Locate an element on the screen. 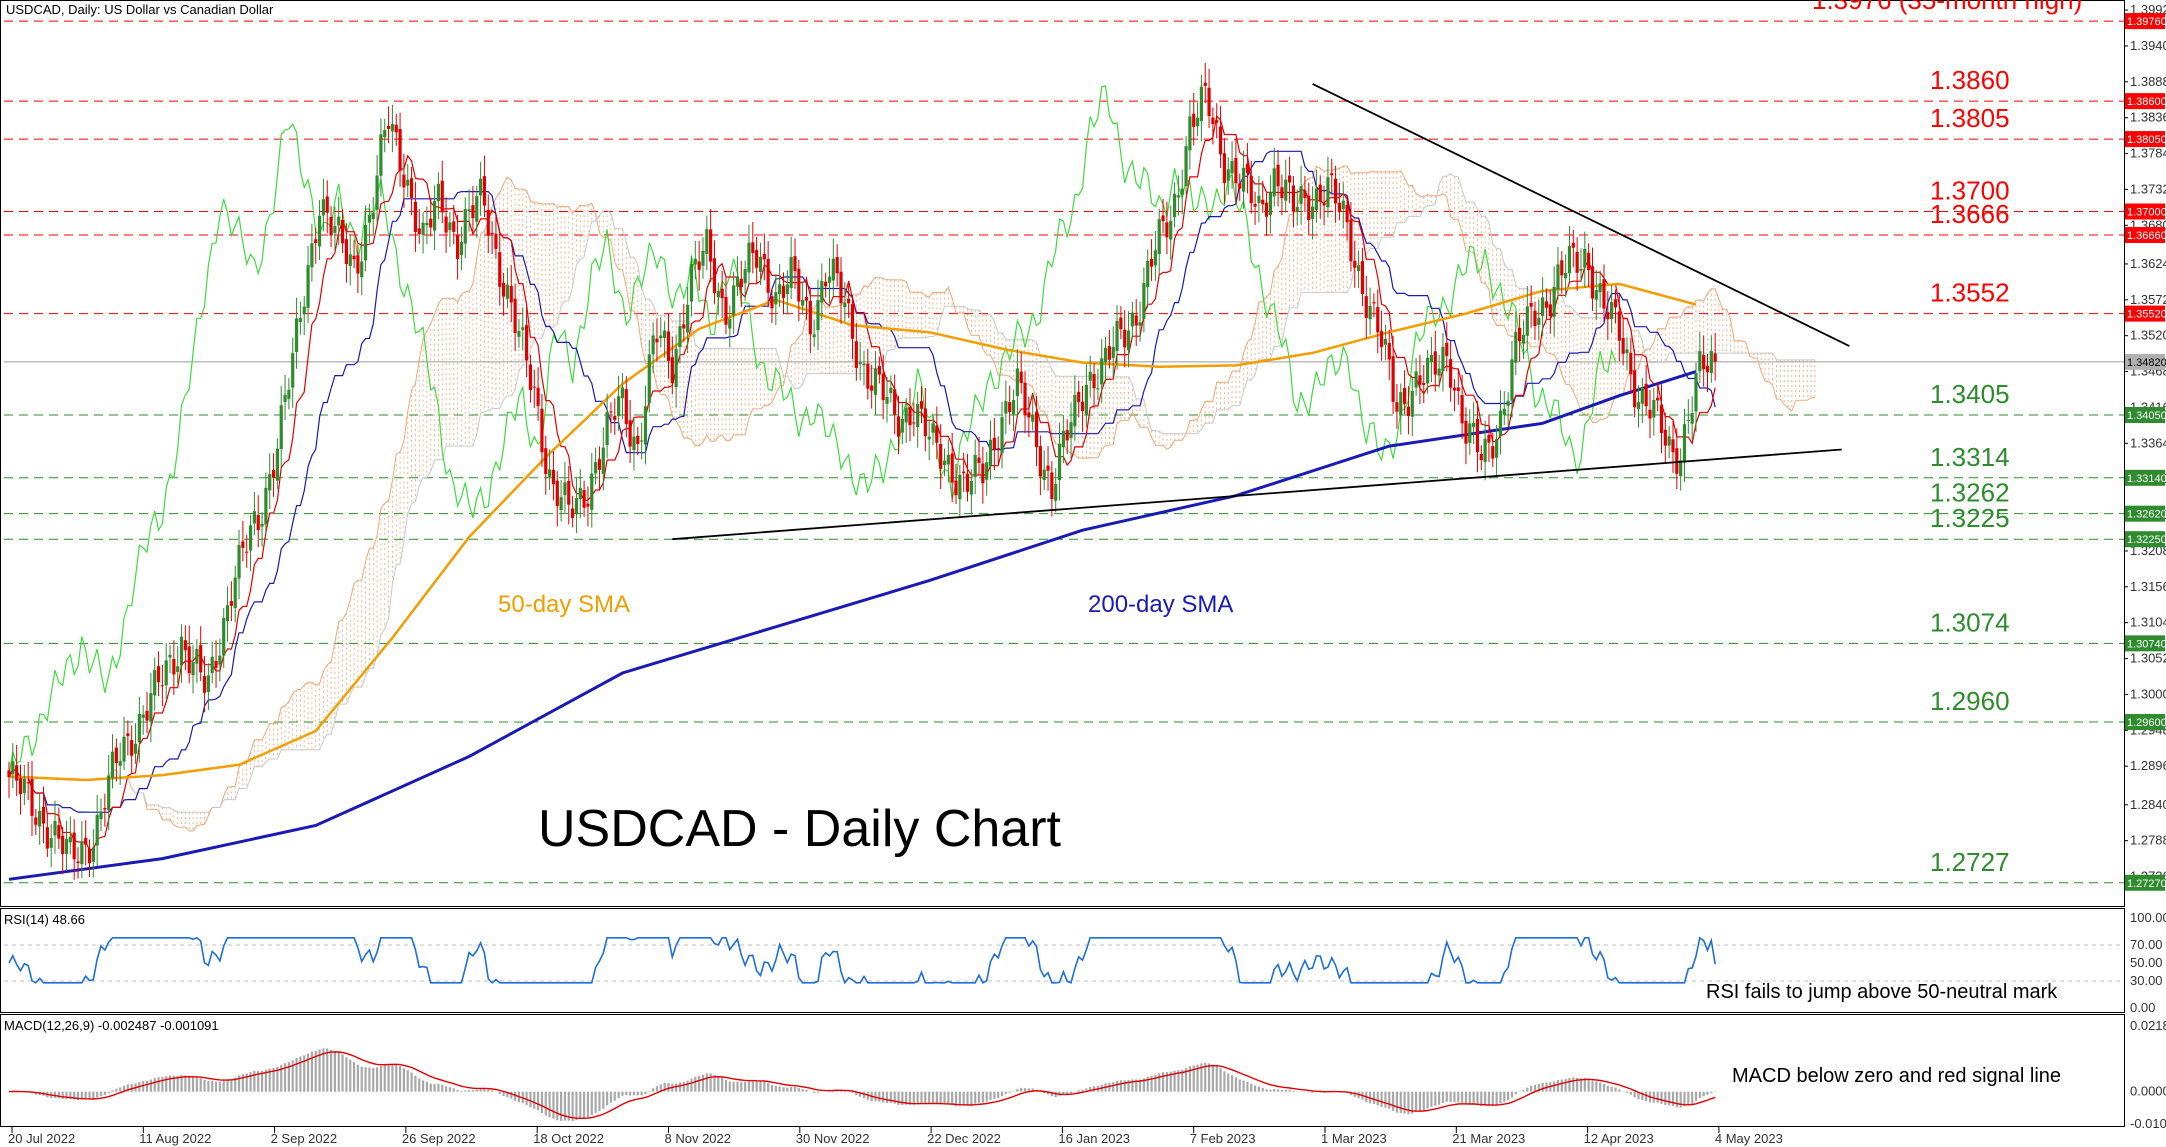  y-tick-label: 1.28400 is located at coordinates (2148, 804).